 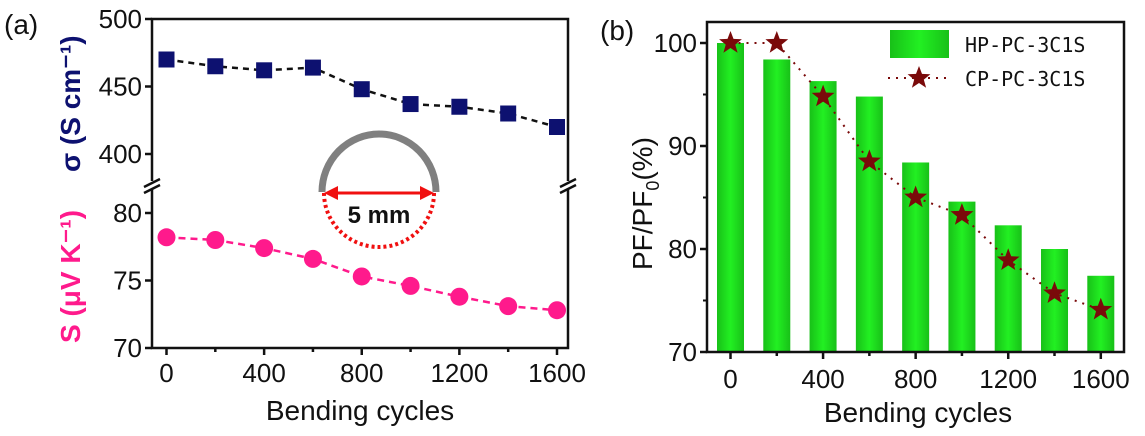 I want to click on y-tick-label-upper: 500, so click(x=120, y=19).